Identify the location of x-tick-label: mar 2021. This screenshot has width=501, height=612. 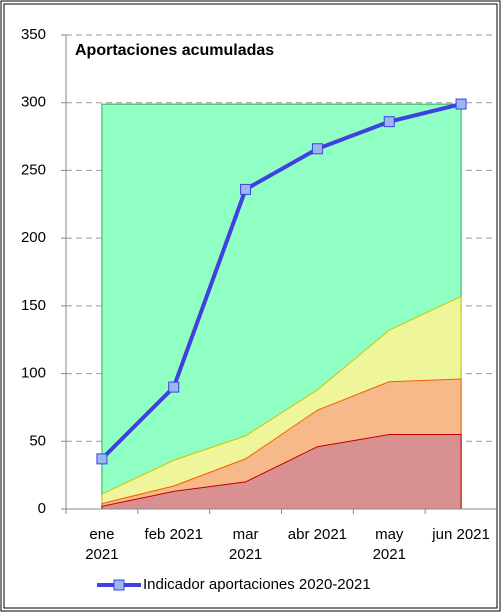
(245, 544).